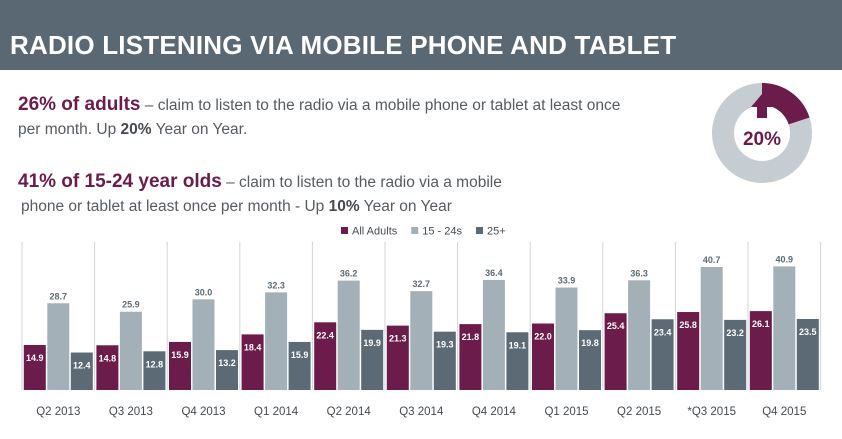 The image size is (842, 439). What do you see at coordinates (496, 232) in the screenshot?
I see `legend-label-25: 25+` at bounding box center [496, 232].